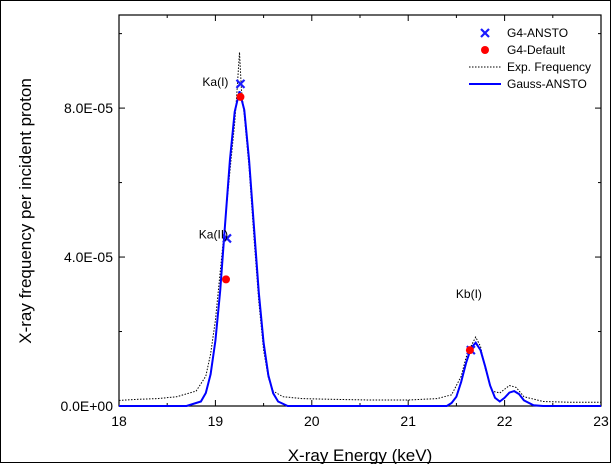  I want to click on legend-swatch-x, so click(485, 33).